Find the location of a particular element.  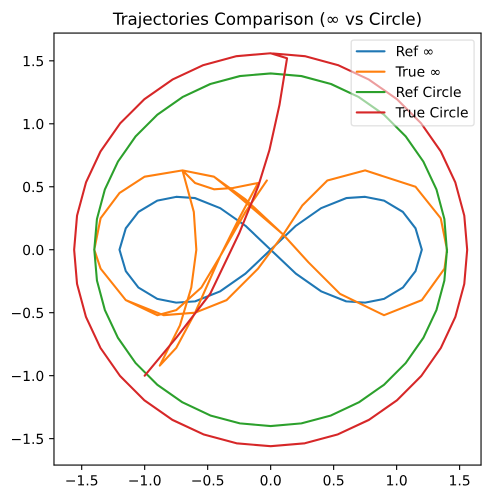

x-tick-label: −0.5 is located at coordinates (208, 480).